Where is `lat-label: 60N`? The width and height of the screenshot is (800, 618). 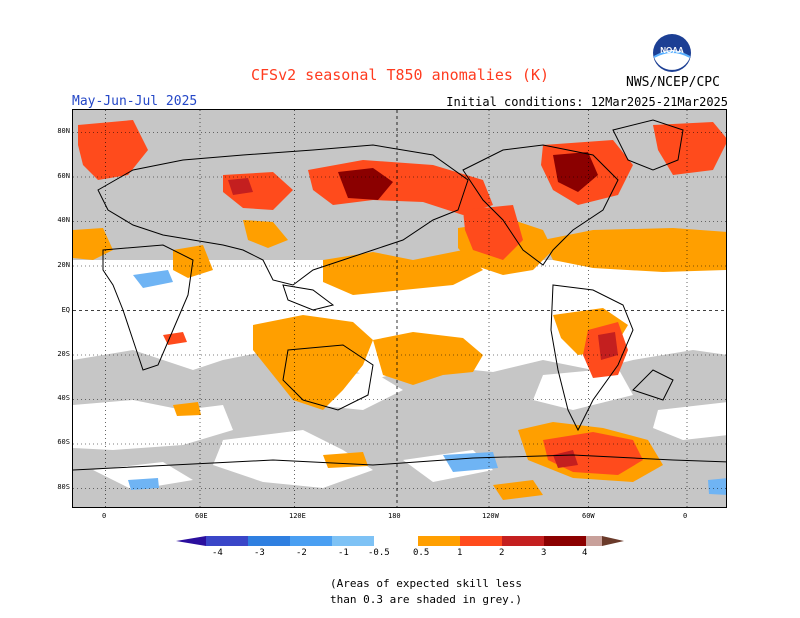 lat-label: 60N is located at coordinates (63, 176).